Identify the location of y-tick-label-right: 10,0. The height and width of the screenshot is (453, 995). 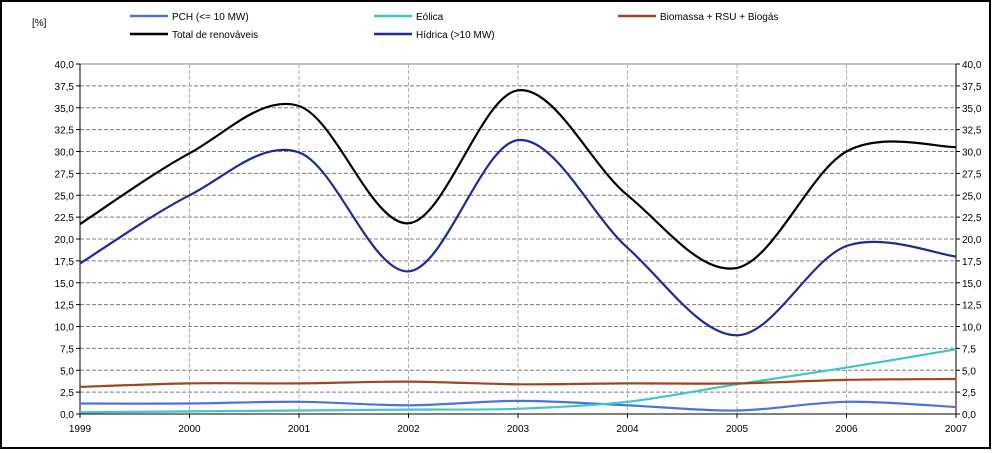
(972, 328).